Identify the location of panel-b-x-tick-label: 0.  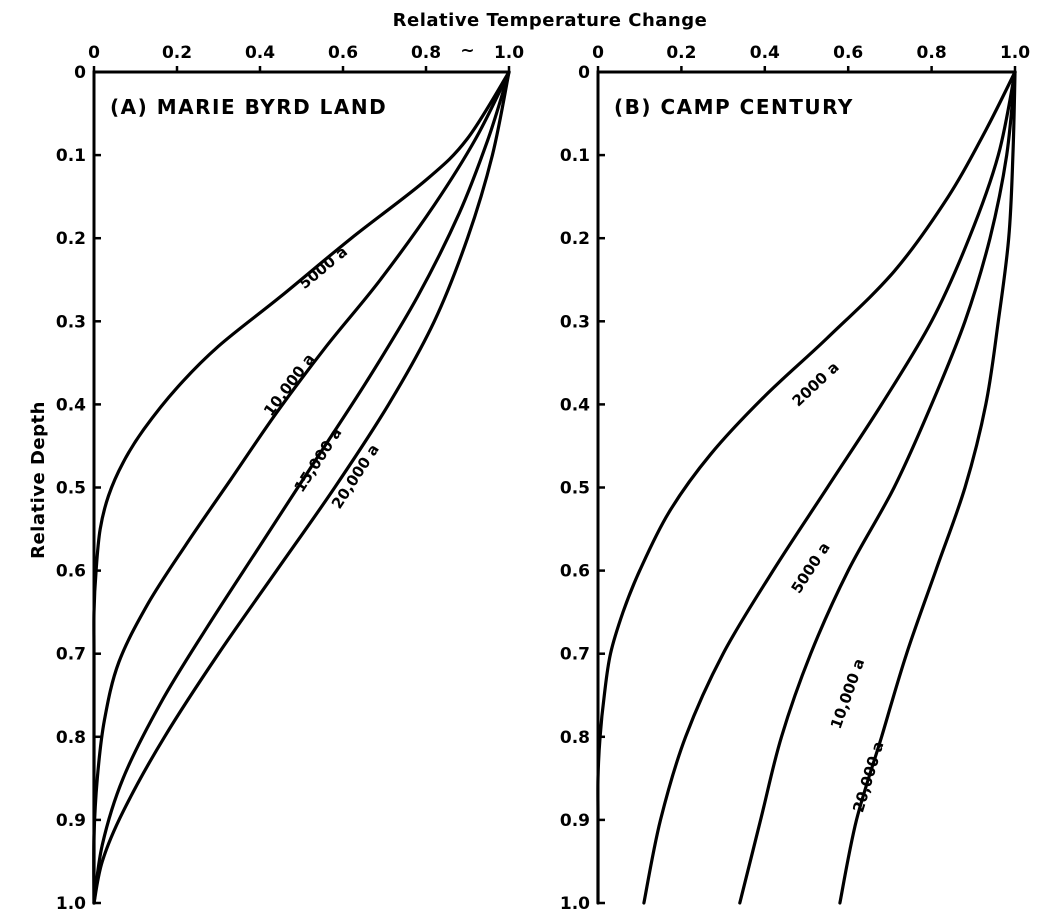
(598, 53).